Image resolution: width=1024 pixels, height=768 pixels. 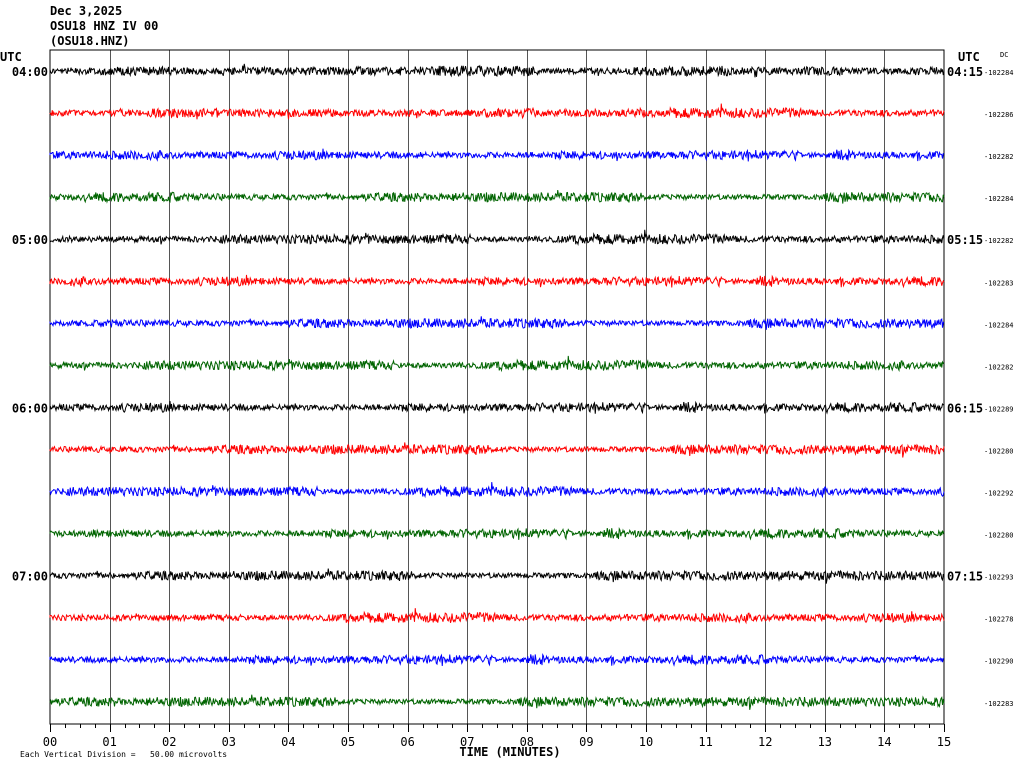 I want to click on row-time-right: 04:15, so click(x=965, y=72).